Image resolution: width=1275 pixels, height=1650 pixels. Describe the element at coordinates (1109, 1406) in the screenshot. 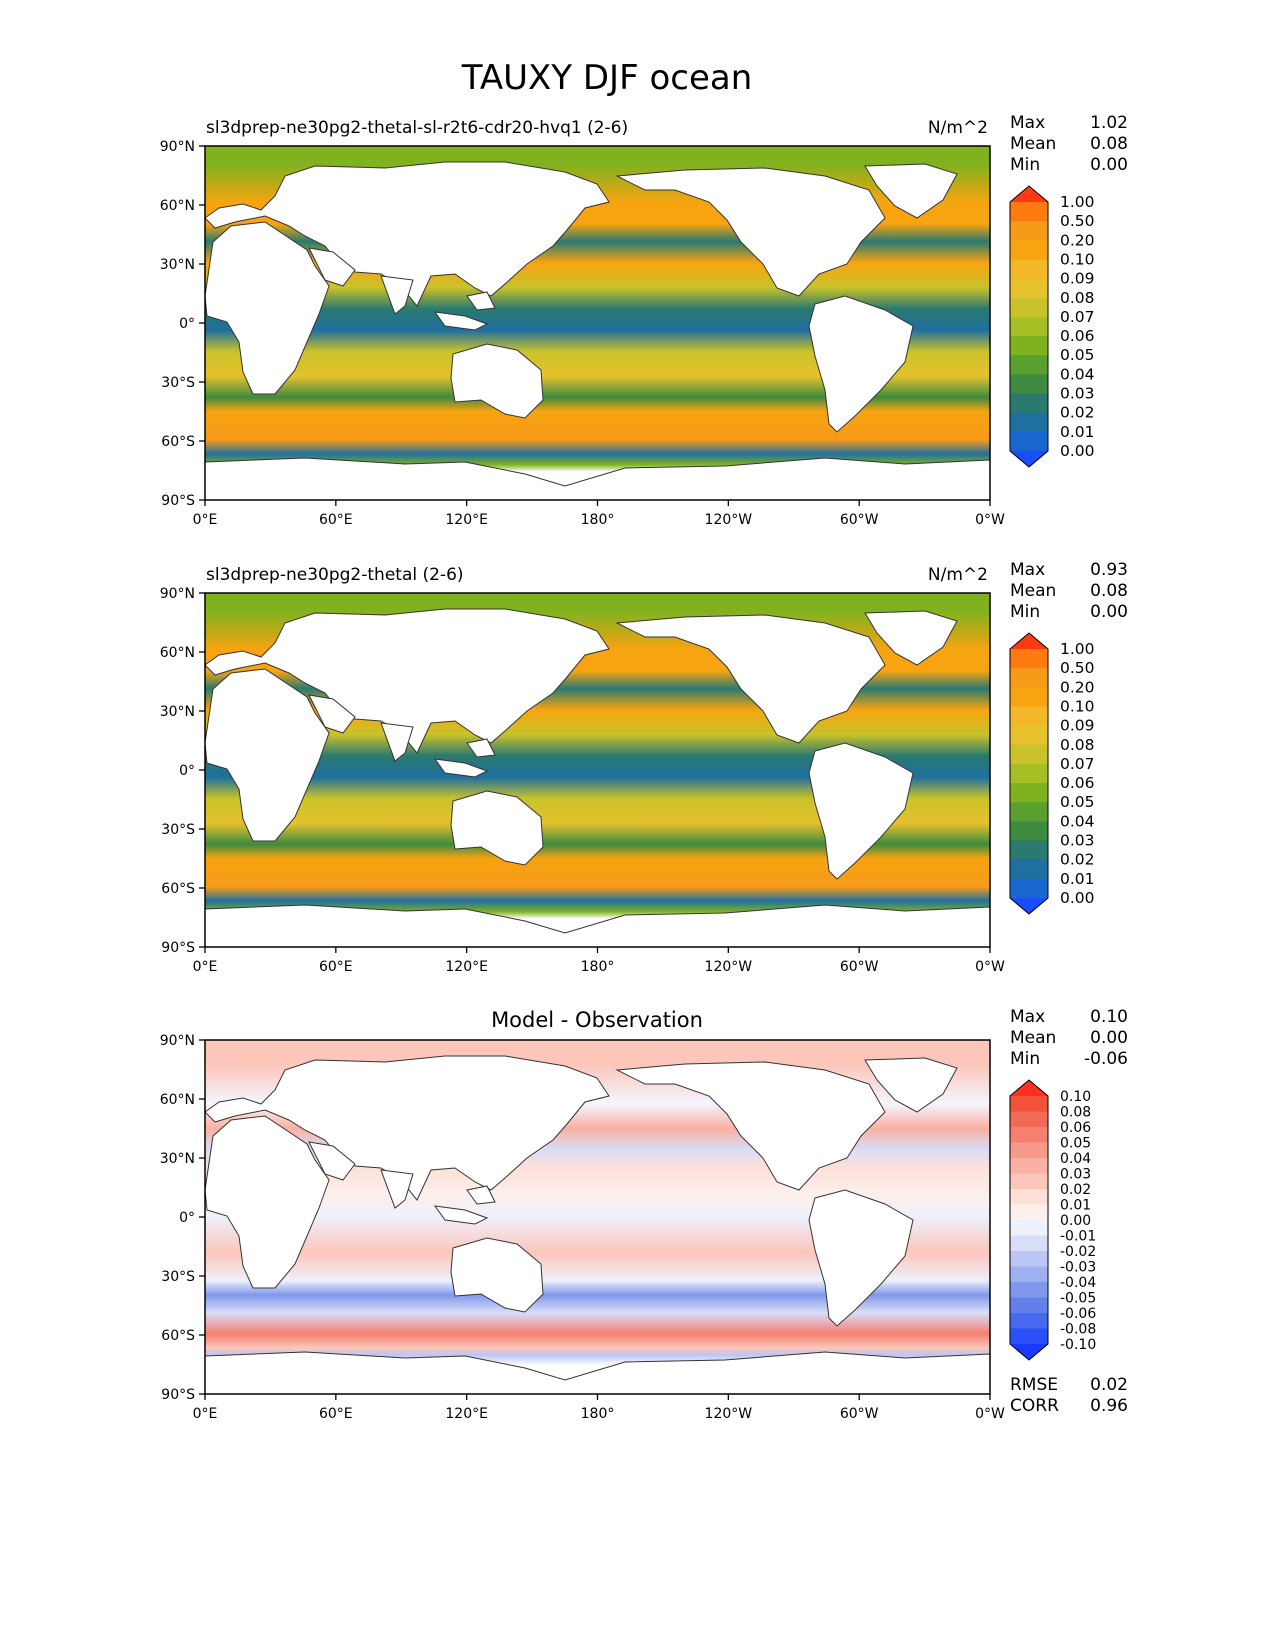

I see `corr-value: 0.96` at that location.